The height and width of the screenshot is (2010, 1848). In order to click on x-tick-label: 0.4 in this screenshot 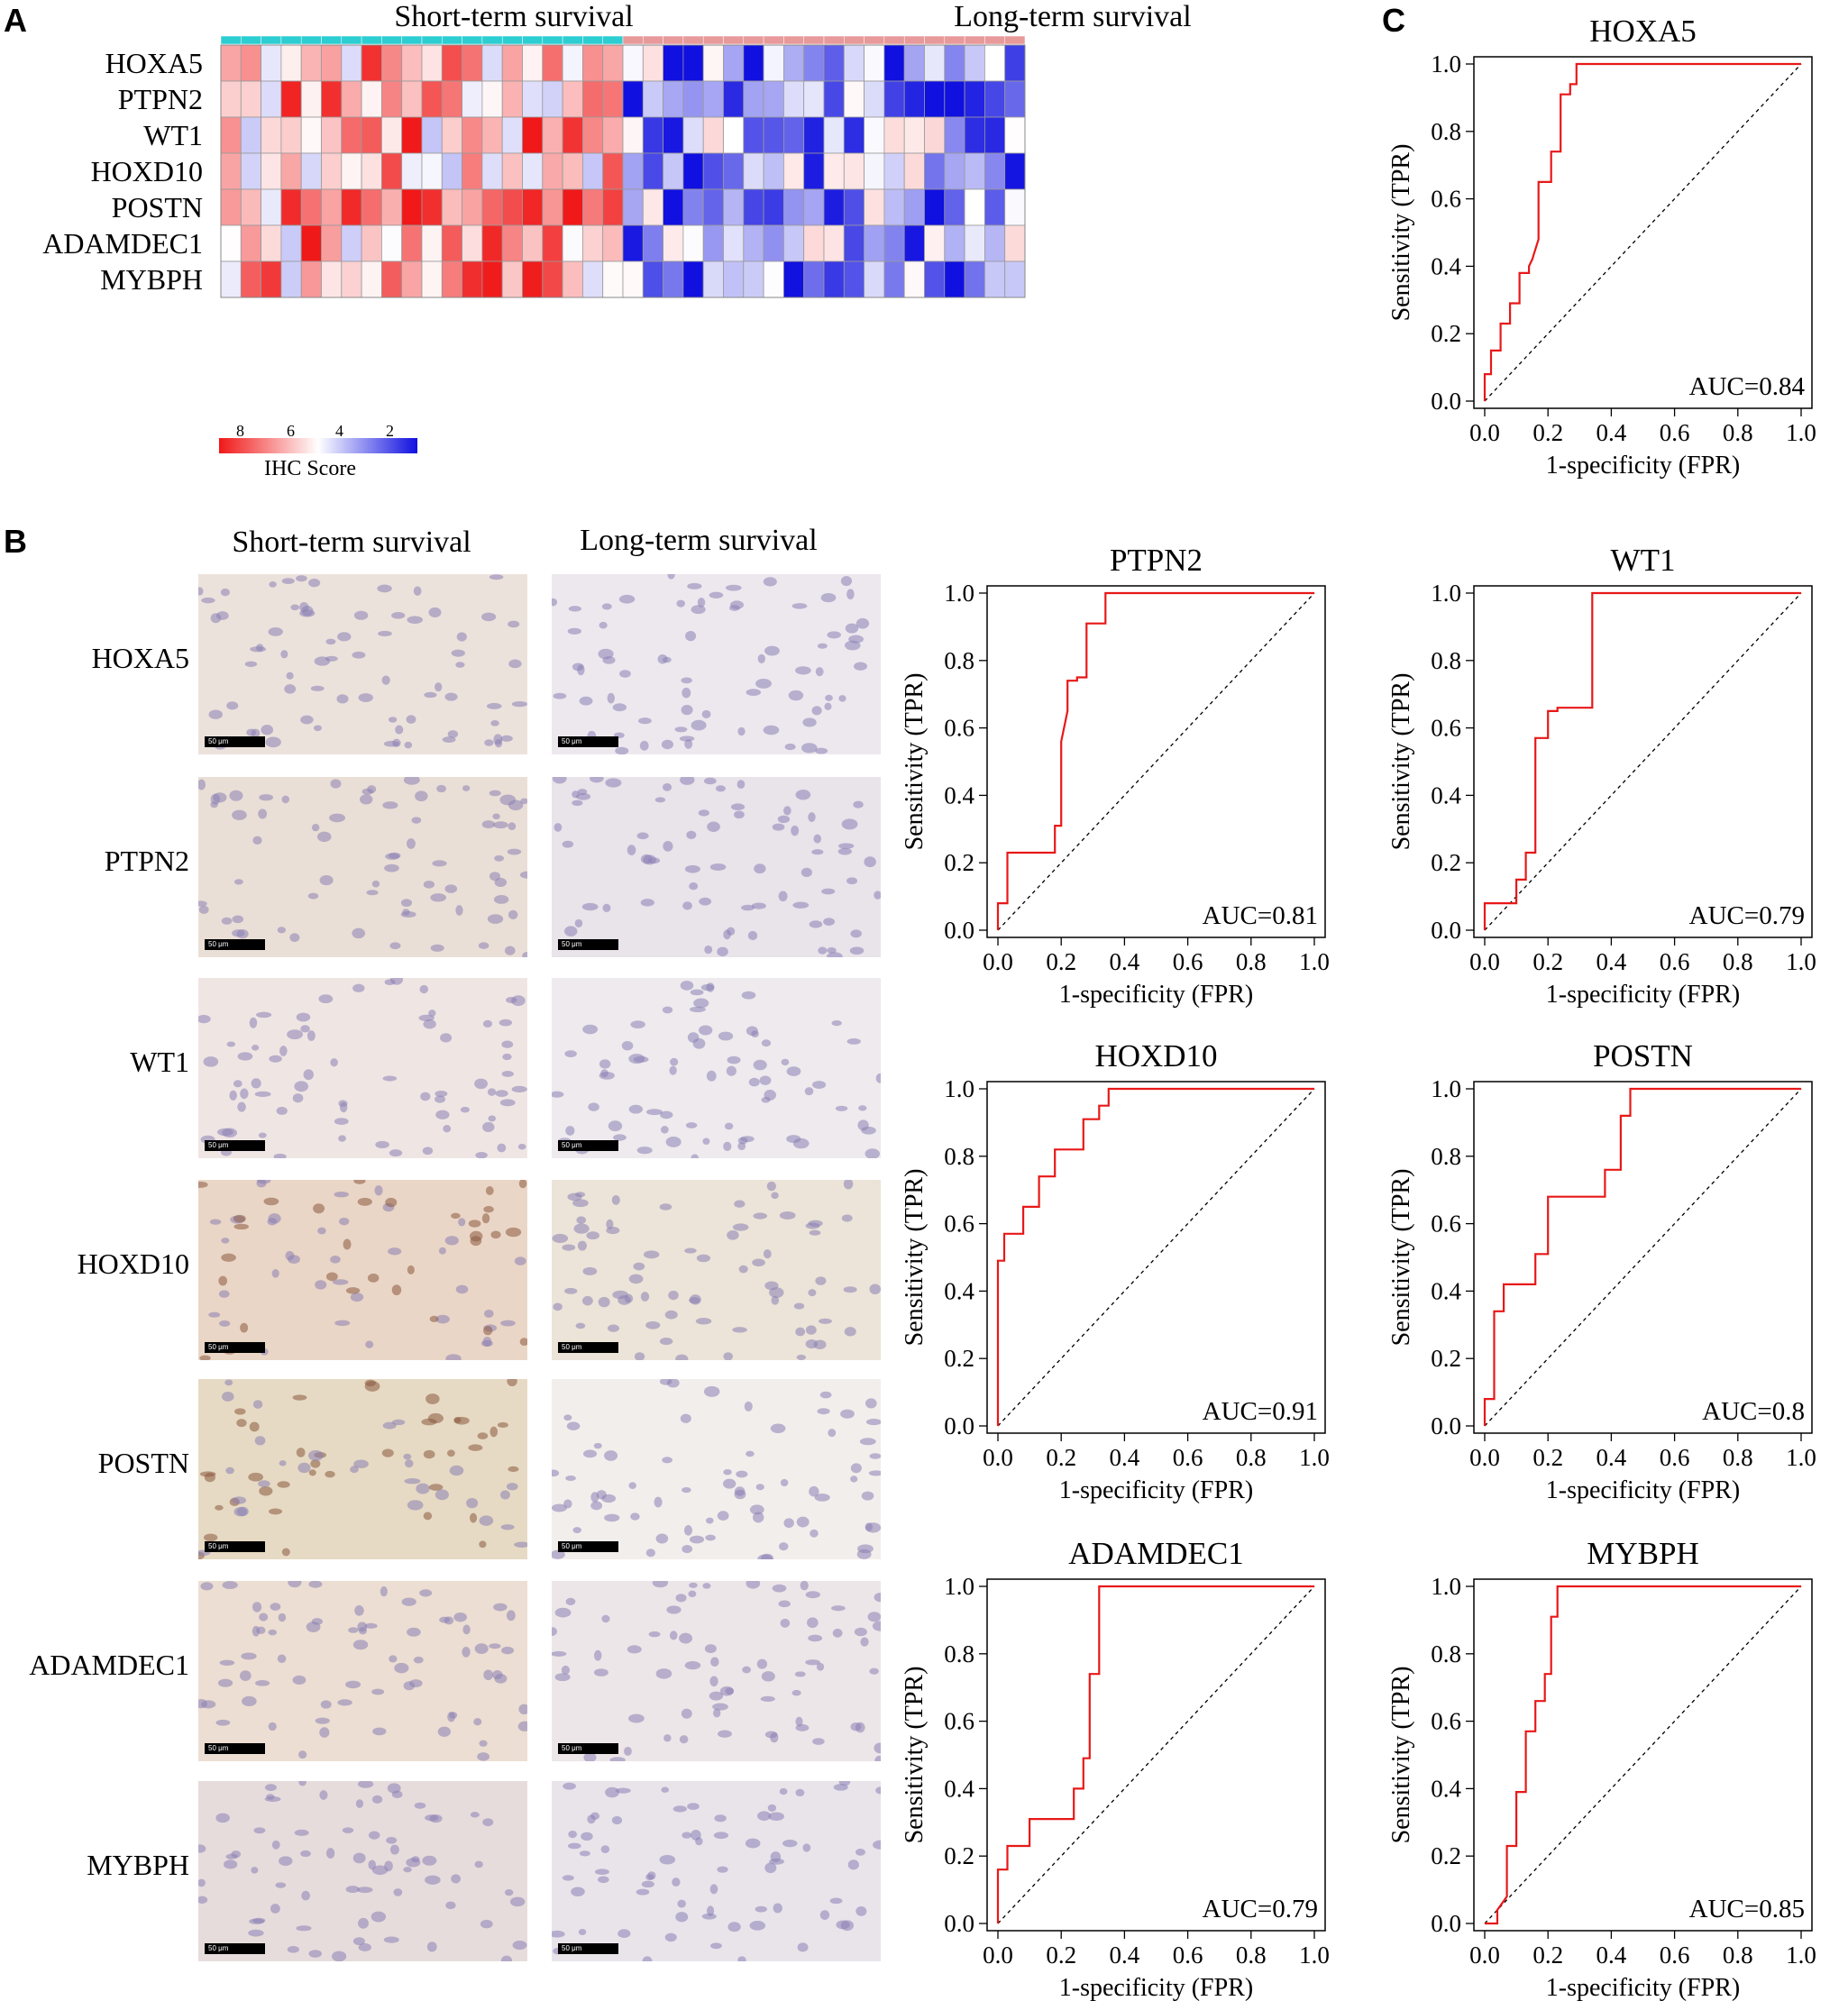, I will do `click(1611, 962)`.